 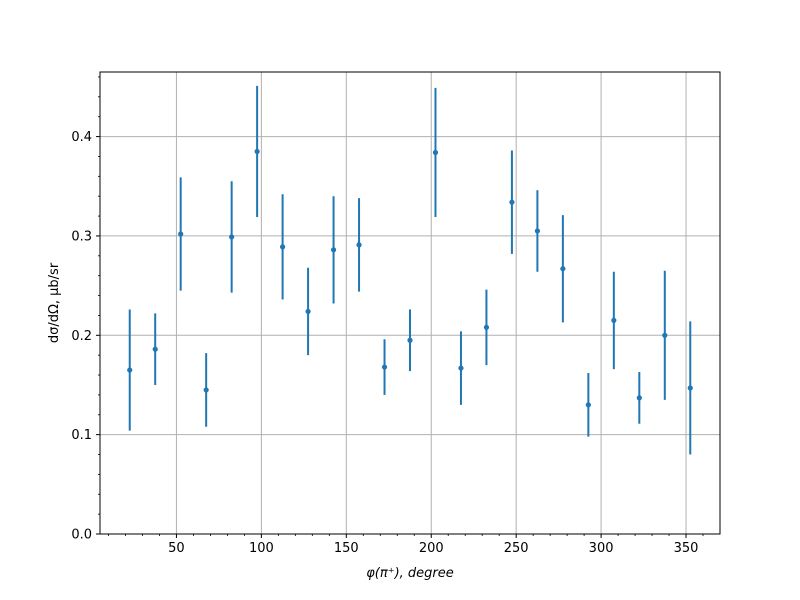 I want to click on x-tick-label: 350, so click(x=686, y=548).